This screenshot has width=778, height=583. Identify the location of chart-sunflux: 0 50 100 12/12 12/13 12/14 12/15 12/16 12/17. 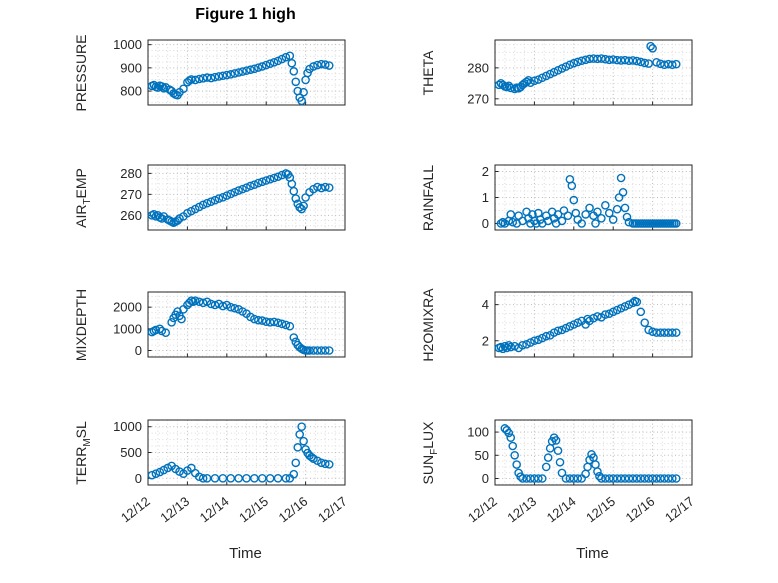
(580, 472).